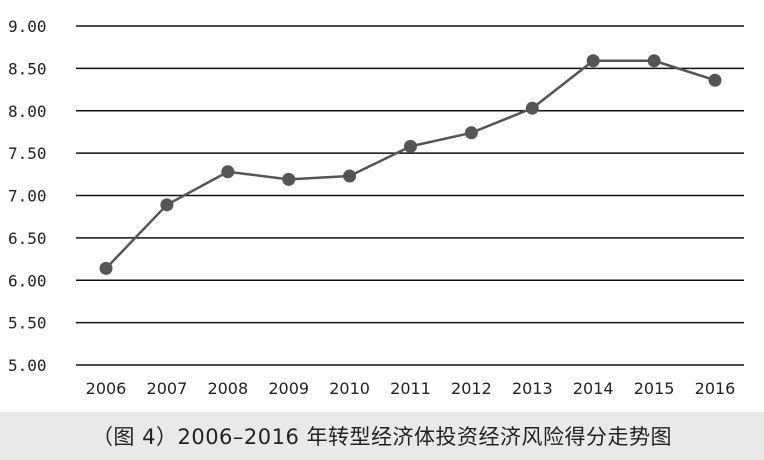  I want to click on data-point-2008, so click(228, 172).